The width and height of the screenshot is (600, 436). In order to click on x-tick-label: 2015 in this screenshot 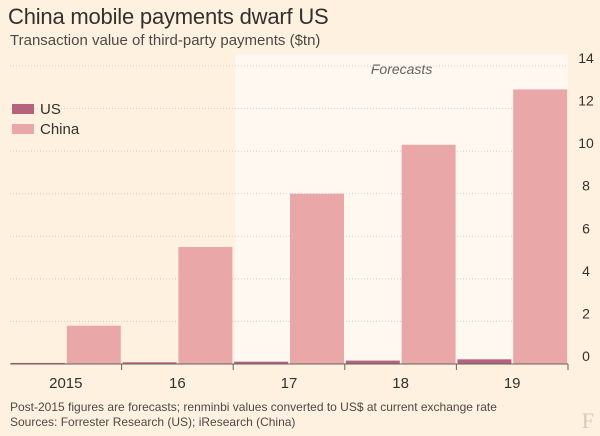, I will do `click(65, 383)`.